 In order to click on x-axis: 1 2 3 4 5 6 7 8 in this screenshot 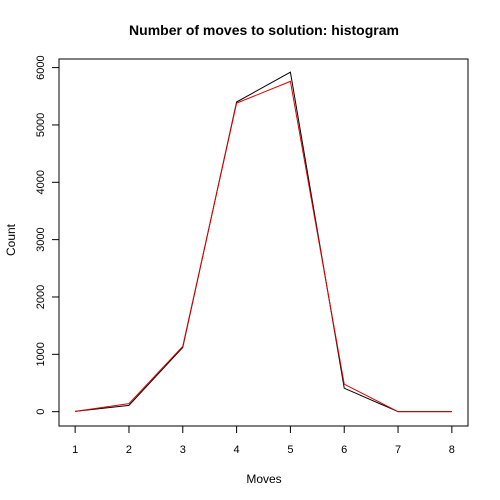, I will do `click(263, 440)`.